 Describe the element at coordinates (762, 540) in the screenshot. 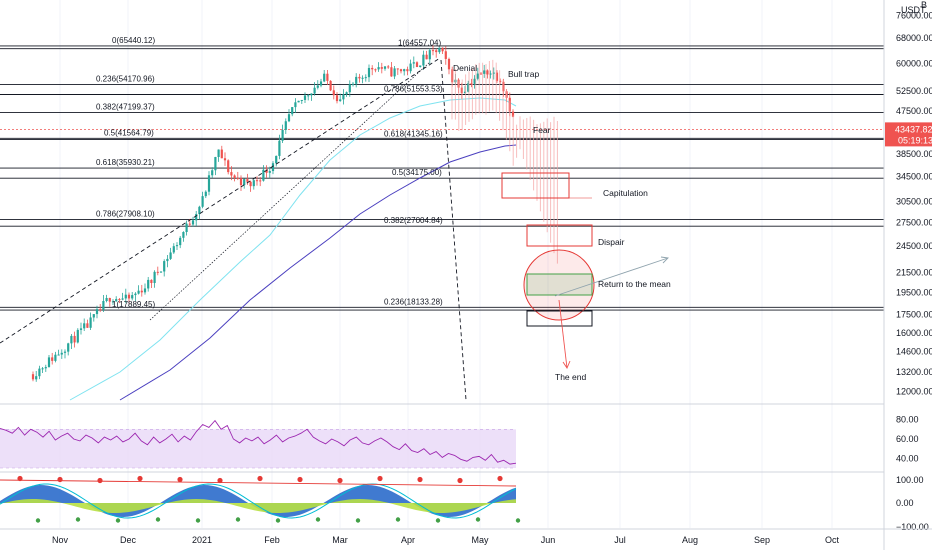

I see `time-tick: Sep` at that location.